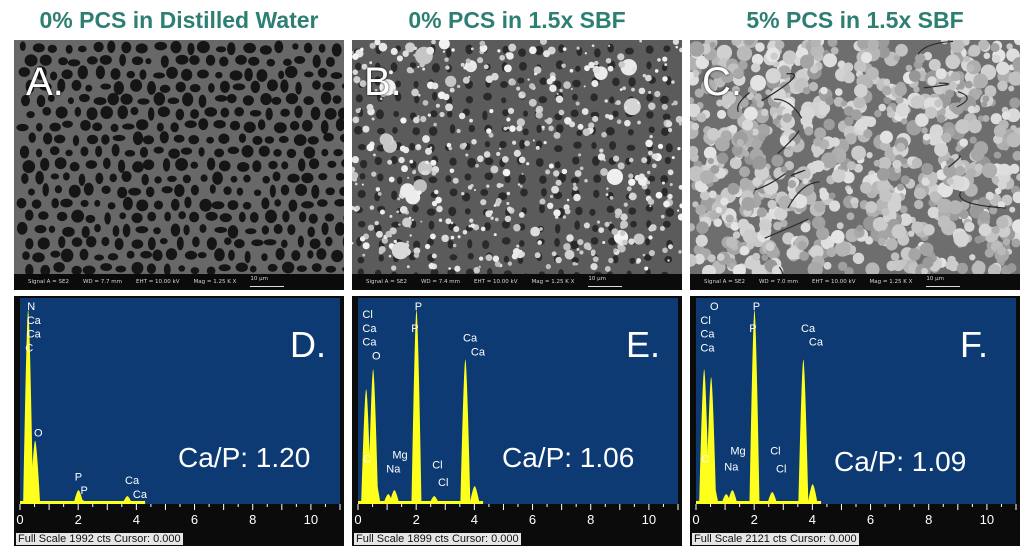 This screenshot has width=1024, height=547. What do you see at coordinates (731, 467) in the screenshot?
I see `eds-peak-label: Na` at bounding box center [731, 467].